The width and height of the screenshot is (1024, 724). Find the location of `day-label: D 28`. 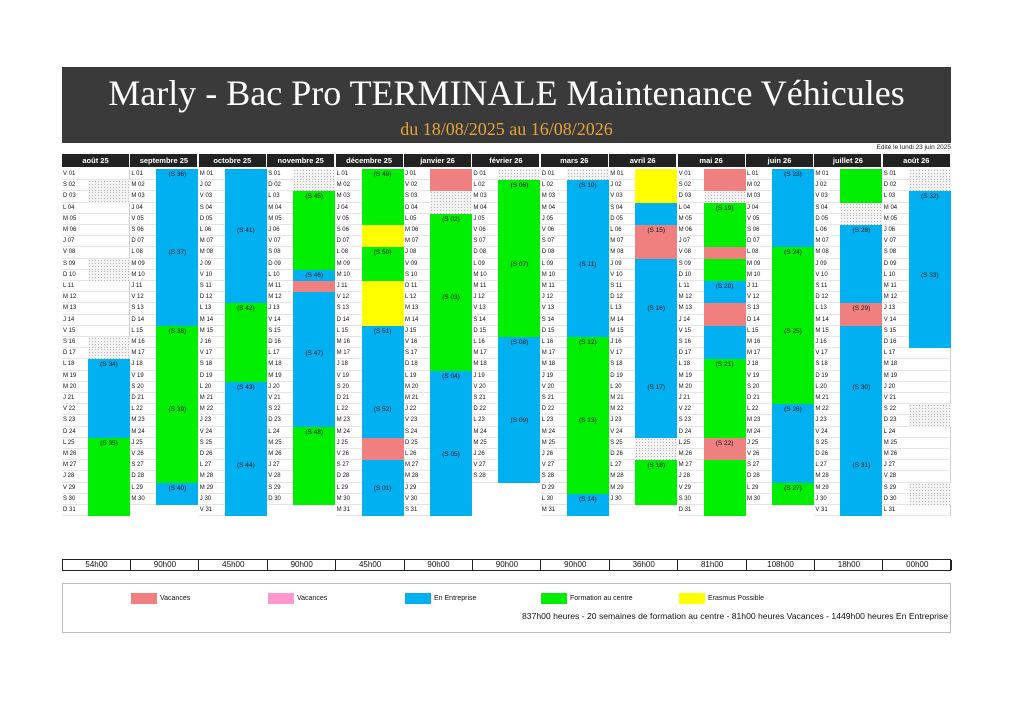

day-label: D 28 is located at coordinates (343, 476).